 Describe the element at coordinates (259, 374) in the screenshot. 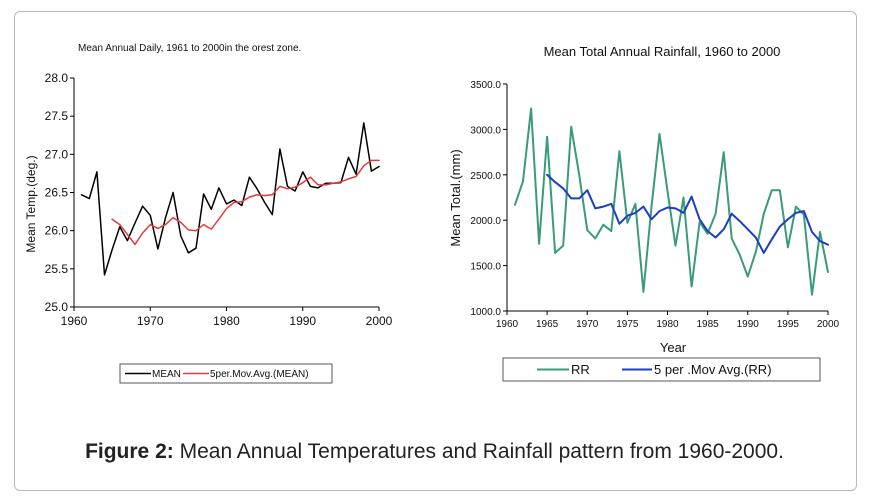

I see `chart1-legend-avg: 5per.Mov.Avg.(MEAN)` at that location.